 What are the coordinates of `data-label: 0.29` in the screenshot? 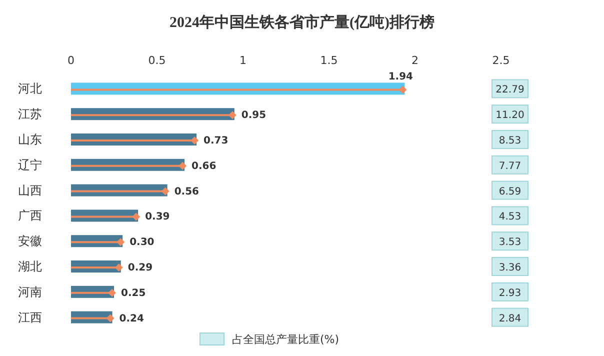 It's located at (140, 268).